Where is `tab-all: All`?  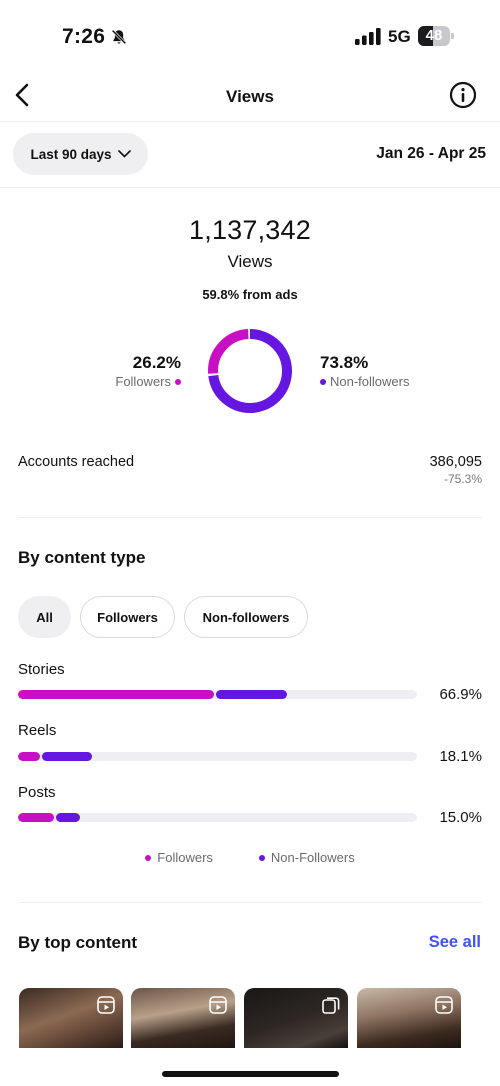 tab-all: All is located at coordinates (44, 617).